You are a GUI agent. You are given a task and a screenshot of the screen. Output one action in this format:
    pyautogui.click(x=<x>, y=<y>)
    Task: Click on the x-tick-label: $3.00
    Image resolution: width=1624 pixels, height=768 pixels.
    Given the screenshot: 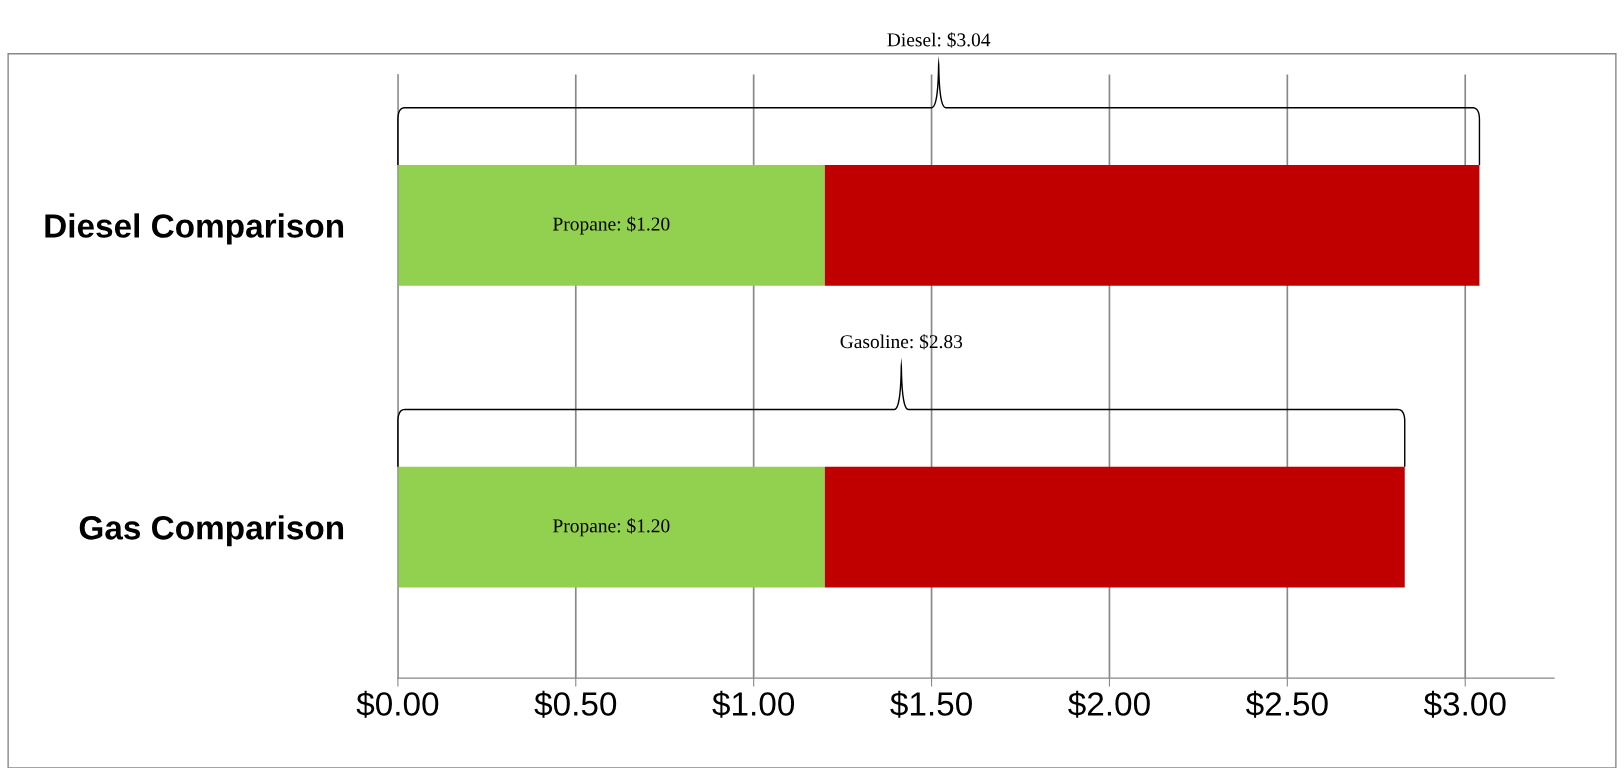 What is the action you would take?
    pyautogui.click(x=1464, y=704)
    